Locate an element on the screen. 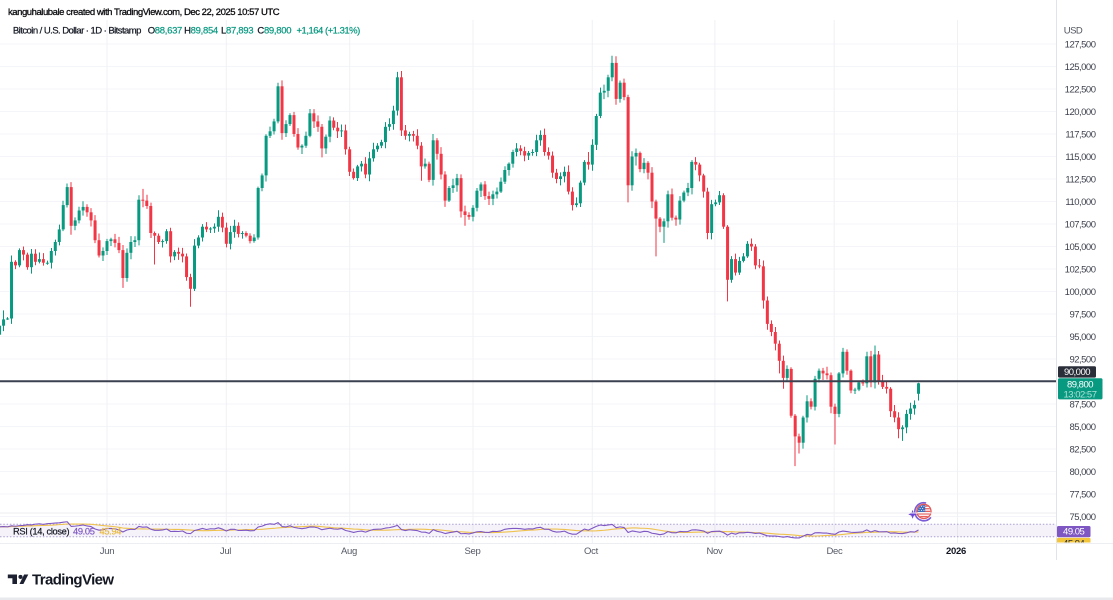 The height and width of the screenshot is (600, 1113). svg-text: L87,893 is located at coordinates (237, 31).